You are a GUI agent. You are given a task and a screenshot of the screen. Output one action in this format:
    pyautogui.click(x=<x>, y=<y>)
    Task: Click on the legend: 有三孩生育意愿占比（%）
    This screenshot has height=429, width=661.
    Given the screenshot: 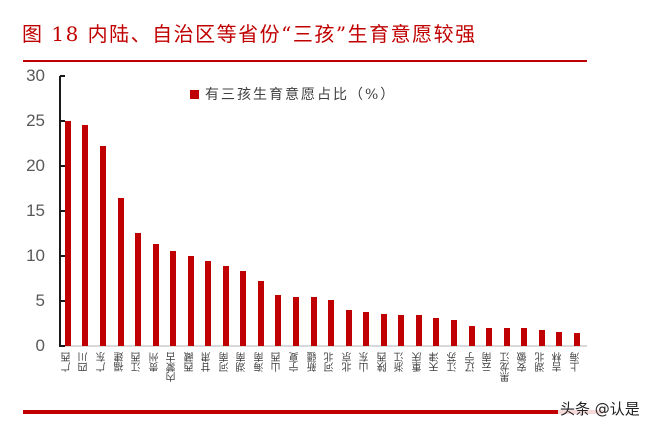 What is the action you would take?
    pyautogui.click(x=293, y=94)
    